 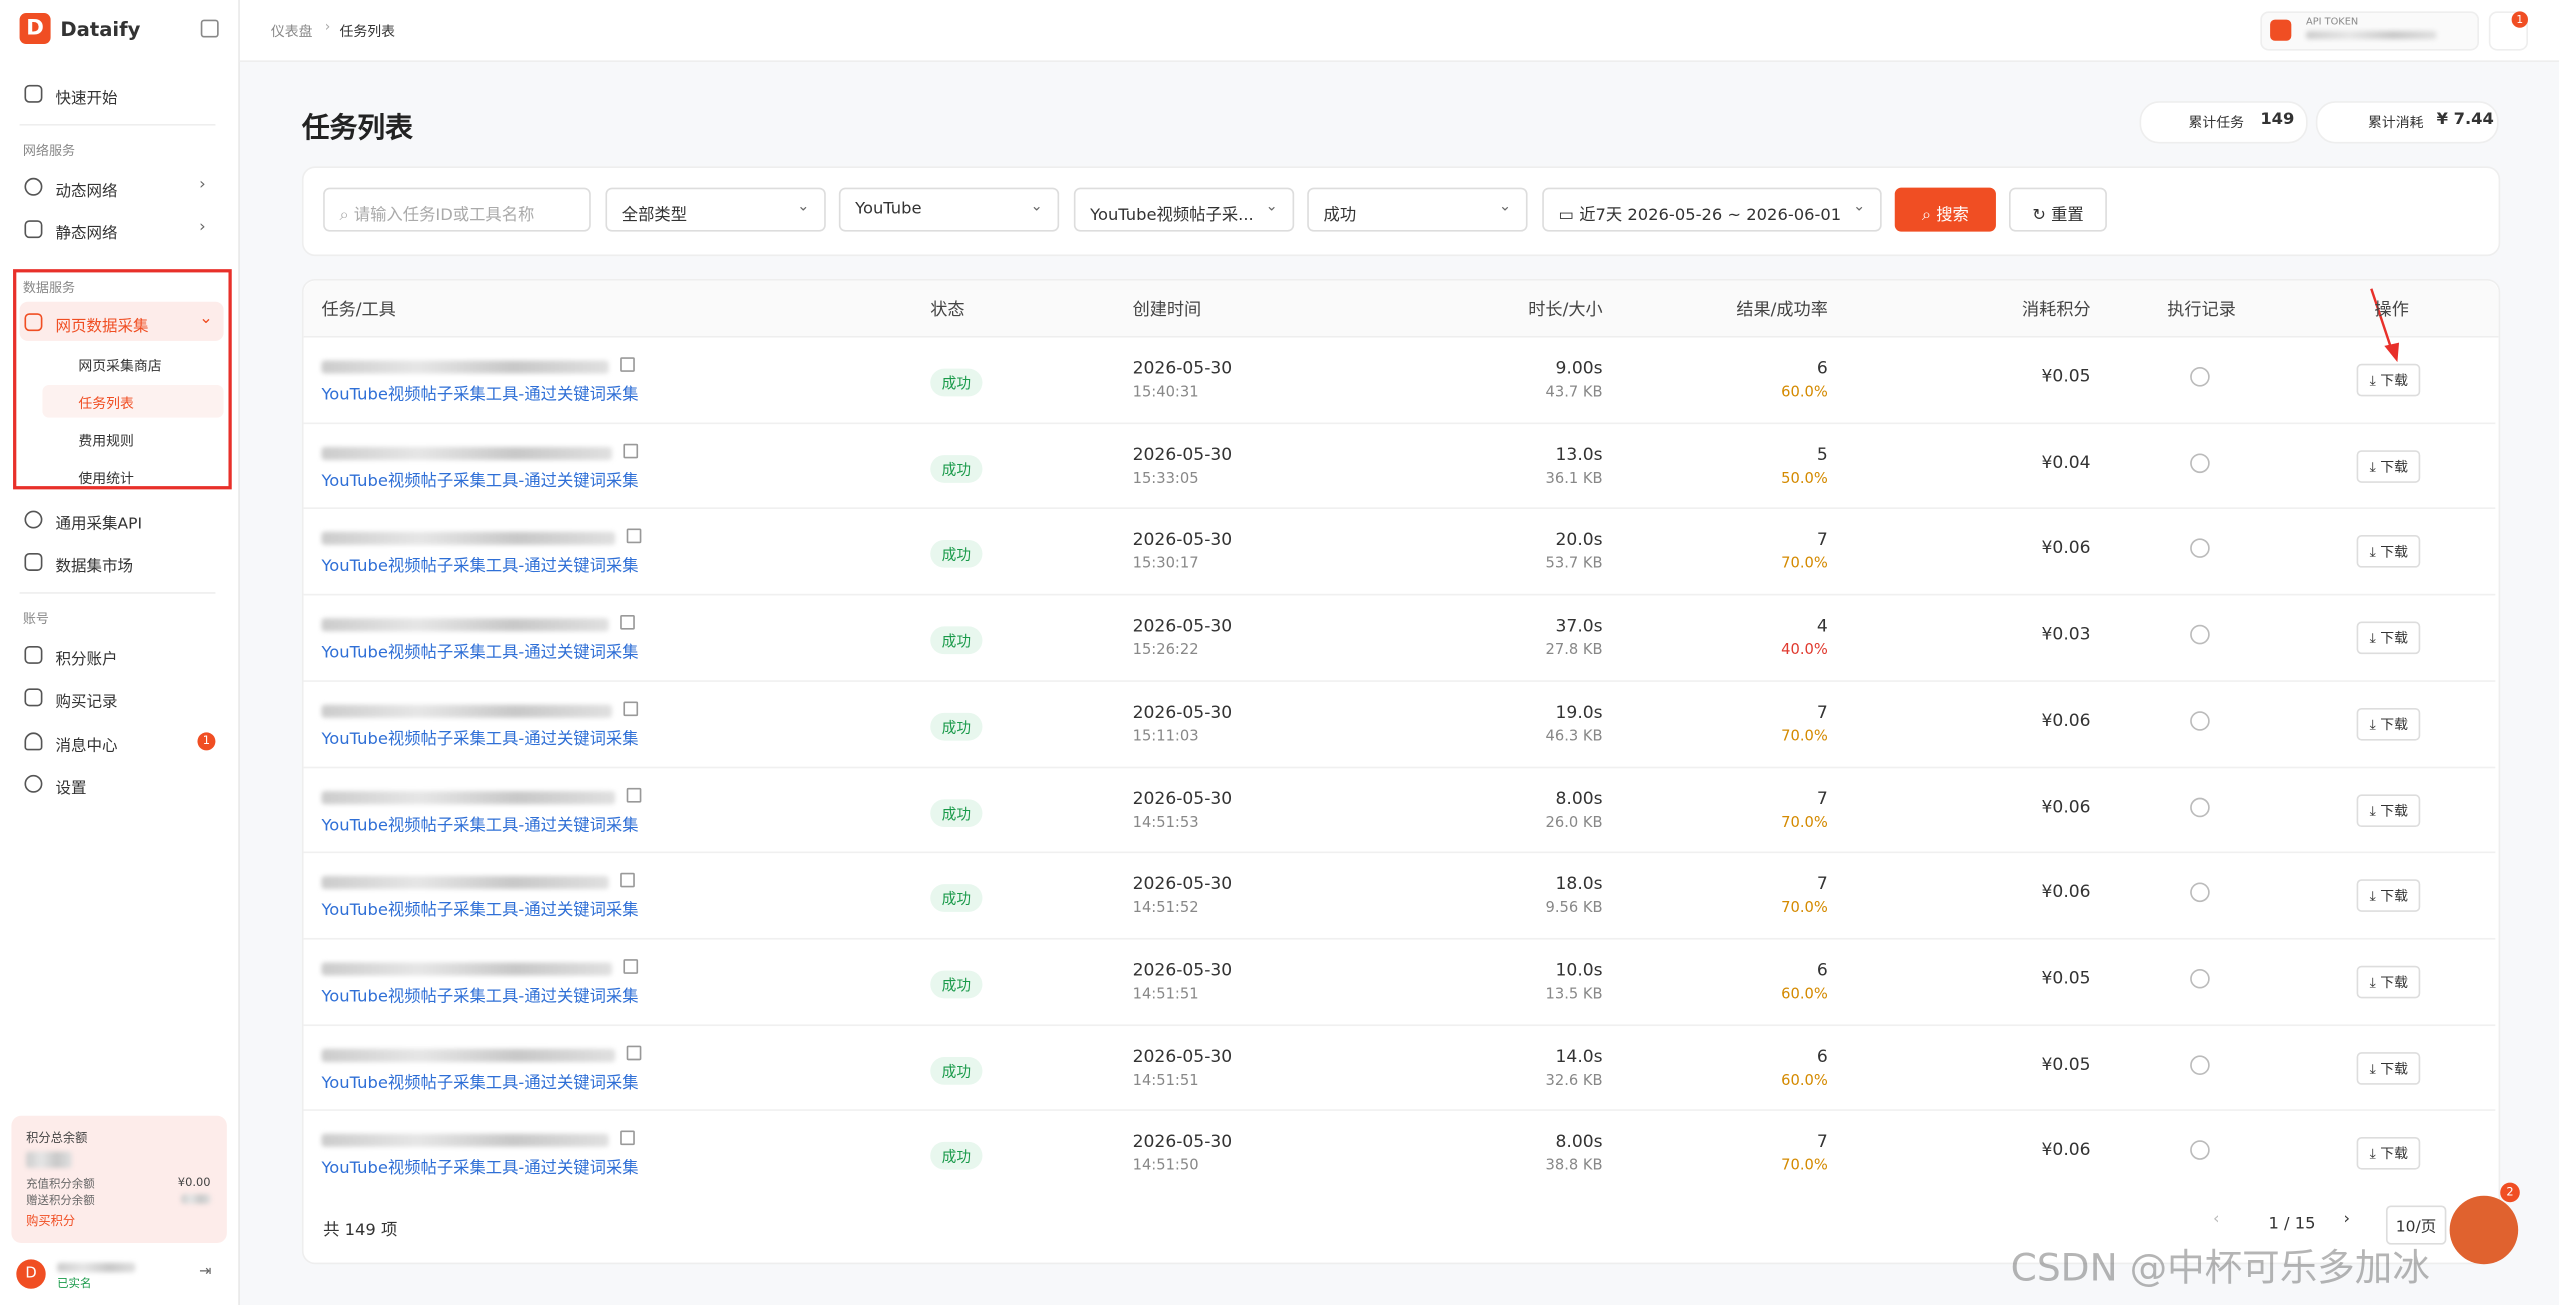 I want to click on page-title: 任务列表, so click(x=357, y=129).